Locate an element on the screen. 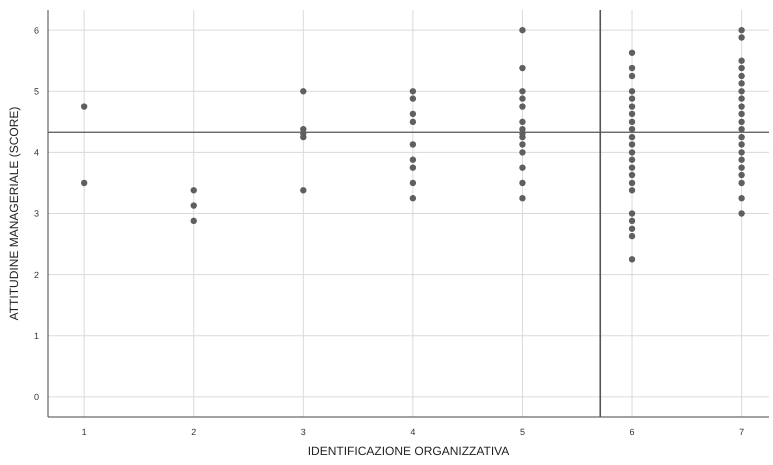 The width and height of the screenshot is (773, 465). y-tick-label: 4 is located at coordinates (36, 153).